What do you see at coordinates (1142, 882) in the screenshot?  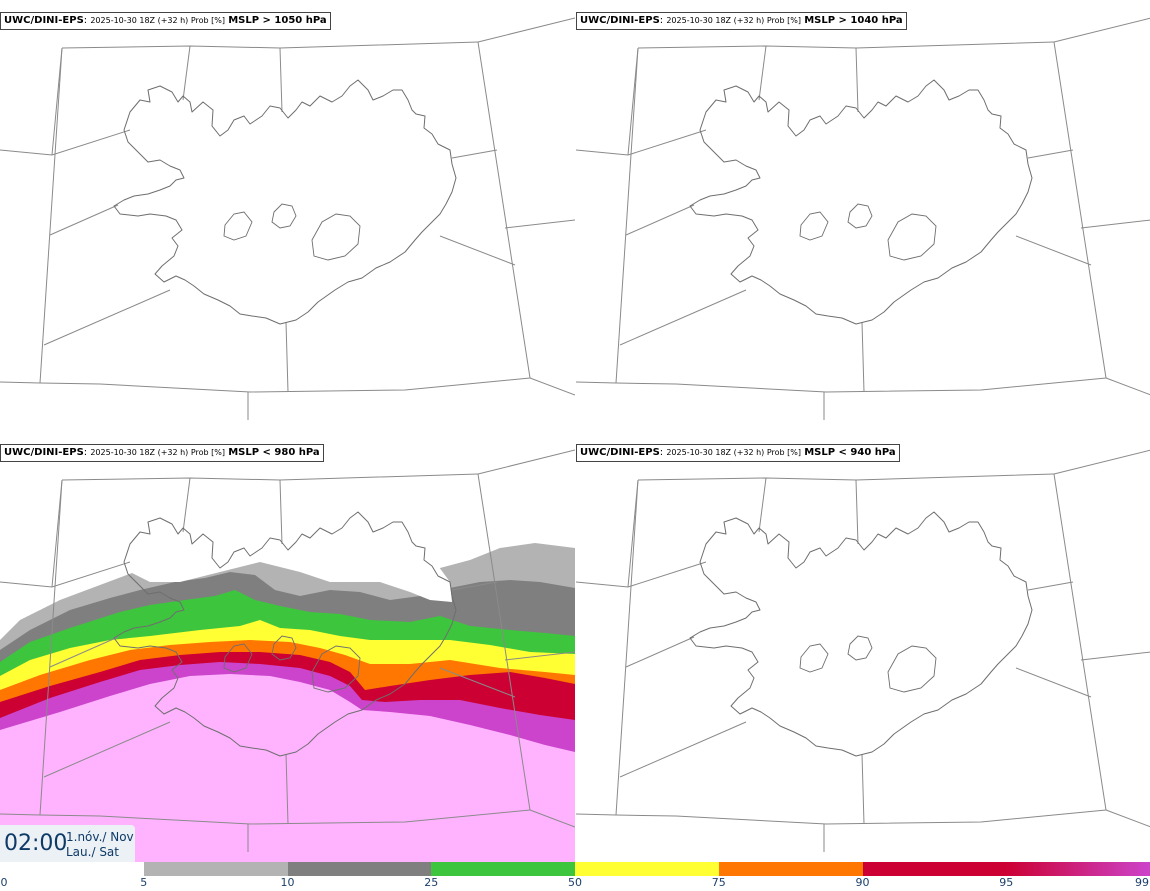 I see `colorbar-tick-label: 99` at bounding box center [1142, 882].